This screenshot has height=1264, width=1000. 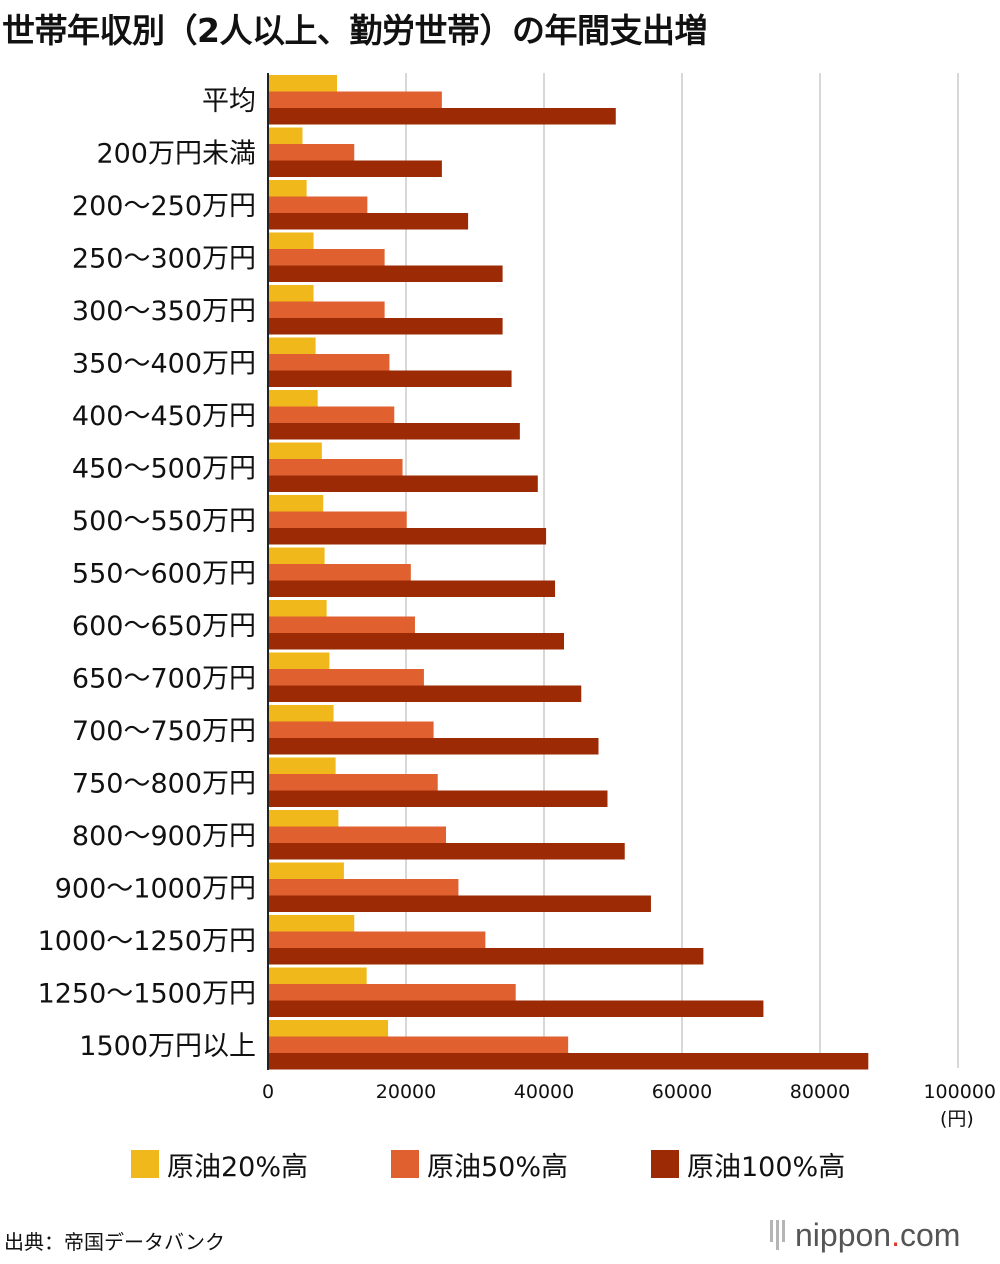 What do you see at coordinates (164, 626) in the screenshot?
I see `category-label: 600〜650万円` at bounding box center [164, 626].